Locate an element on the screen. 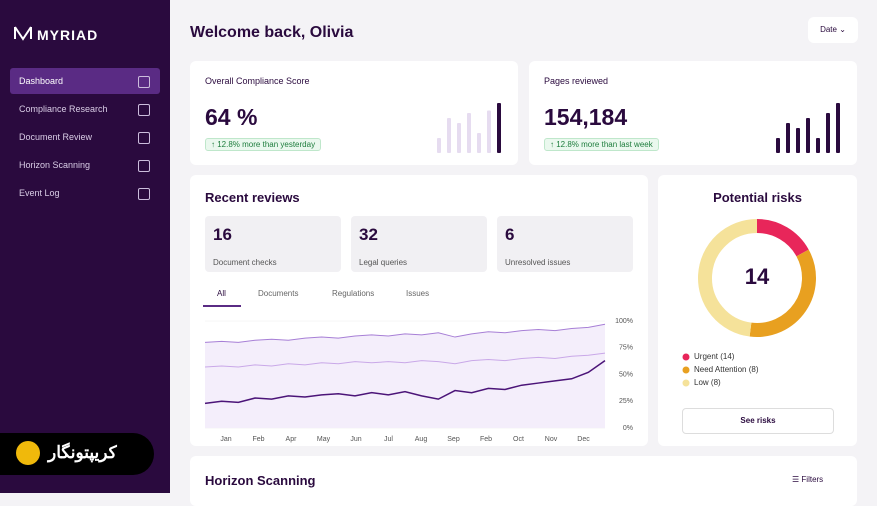 Image resolution: width=877 pixels, height=506 pixels. area is located at coordinates (405, 376).